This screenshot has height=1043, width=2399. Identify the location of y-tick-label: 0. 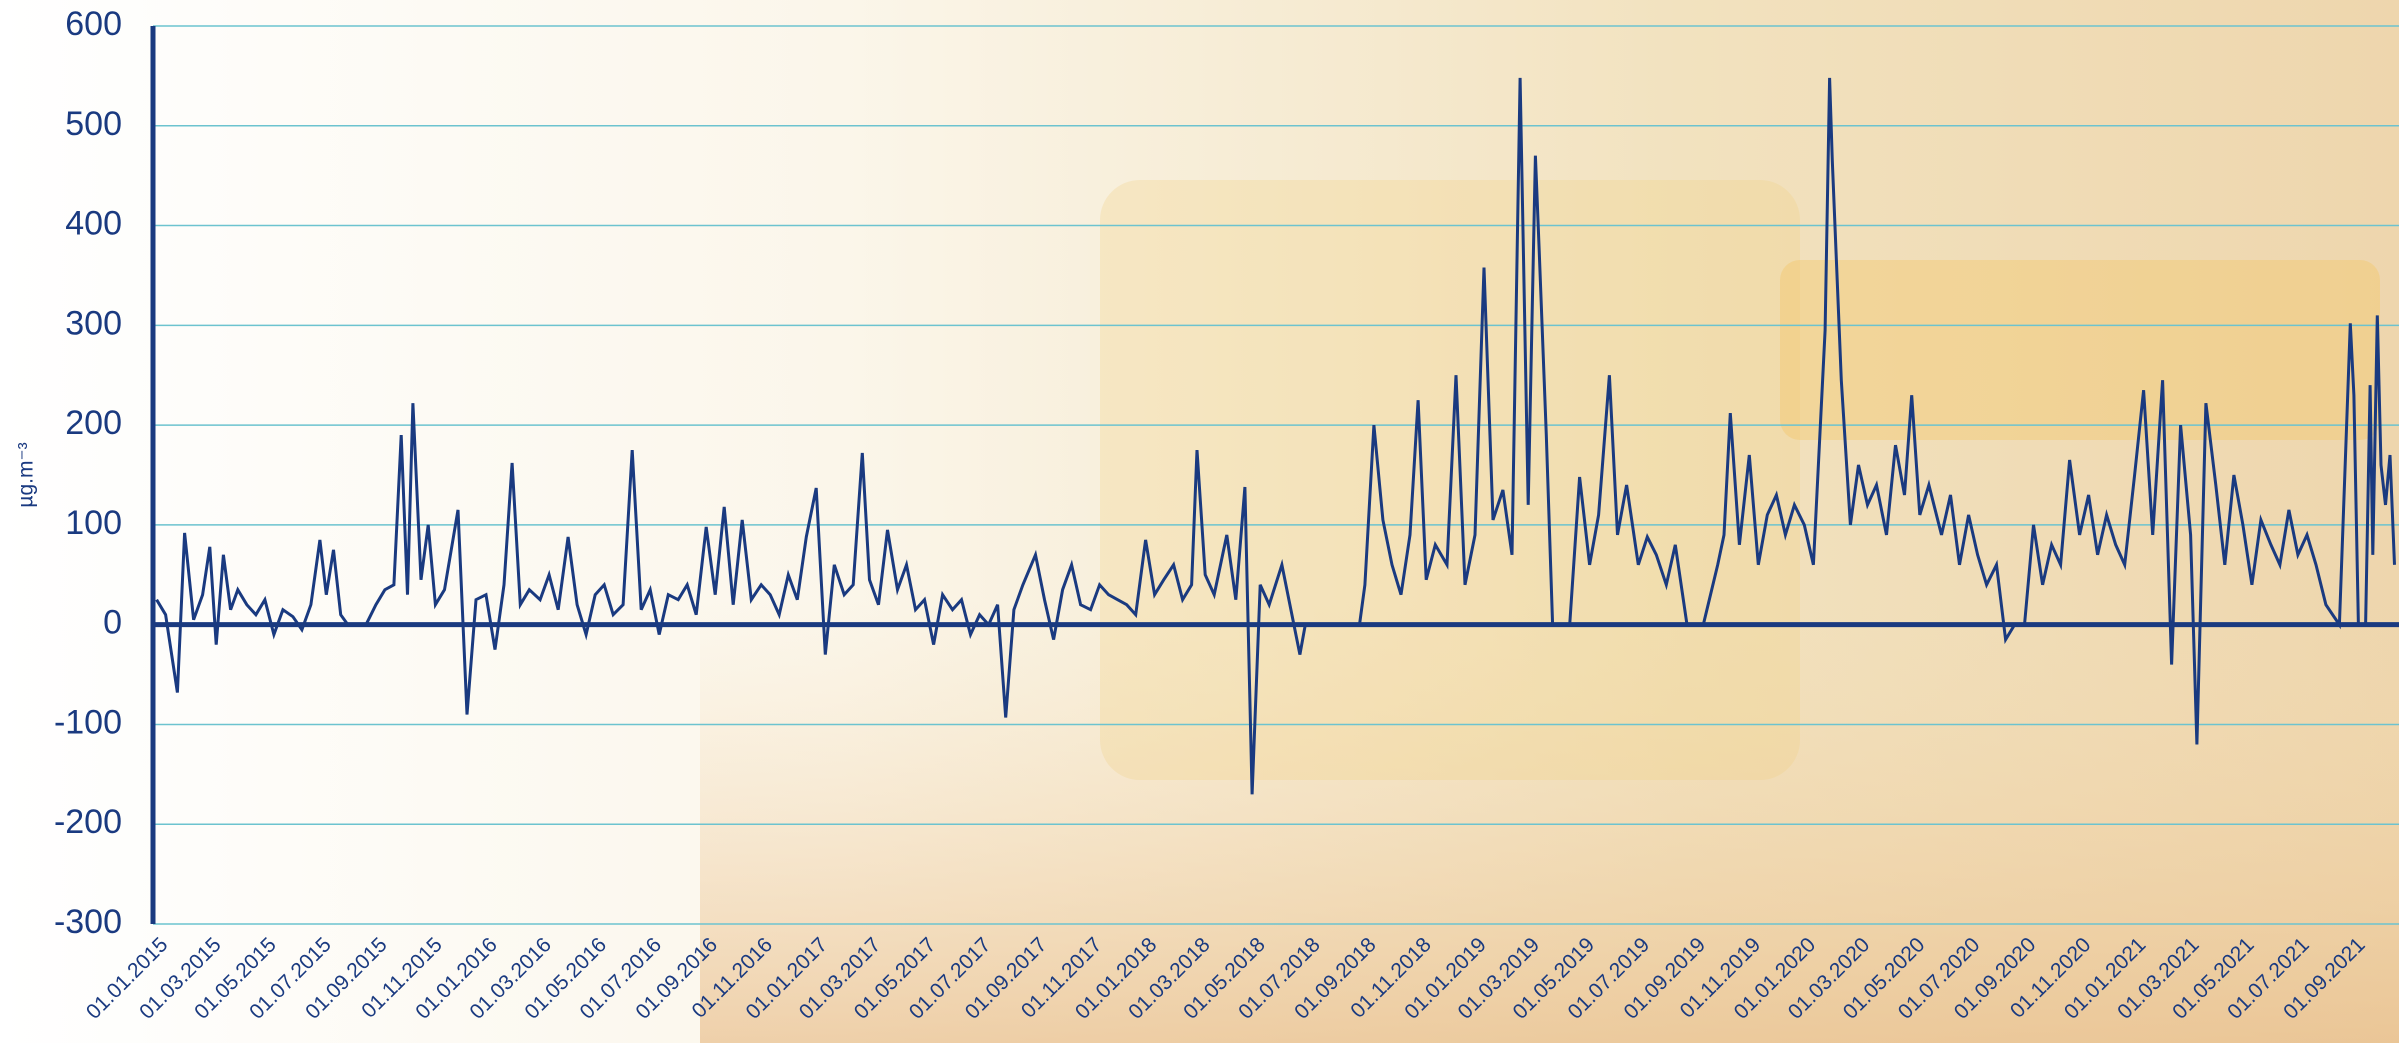
(112, 623).